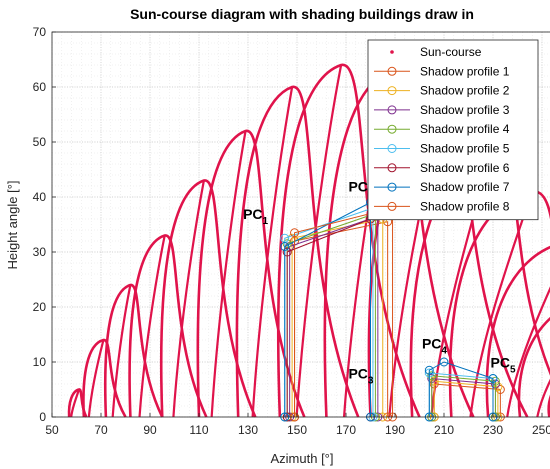  I want to click on x-tick-label: 150, so click(297, 430).